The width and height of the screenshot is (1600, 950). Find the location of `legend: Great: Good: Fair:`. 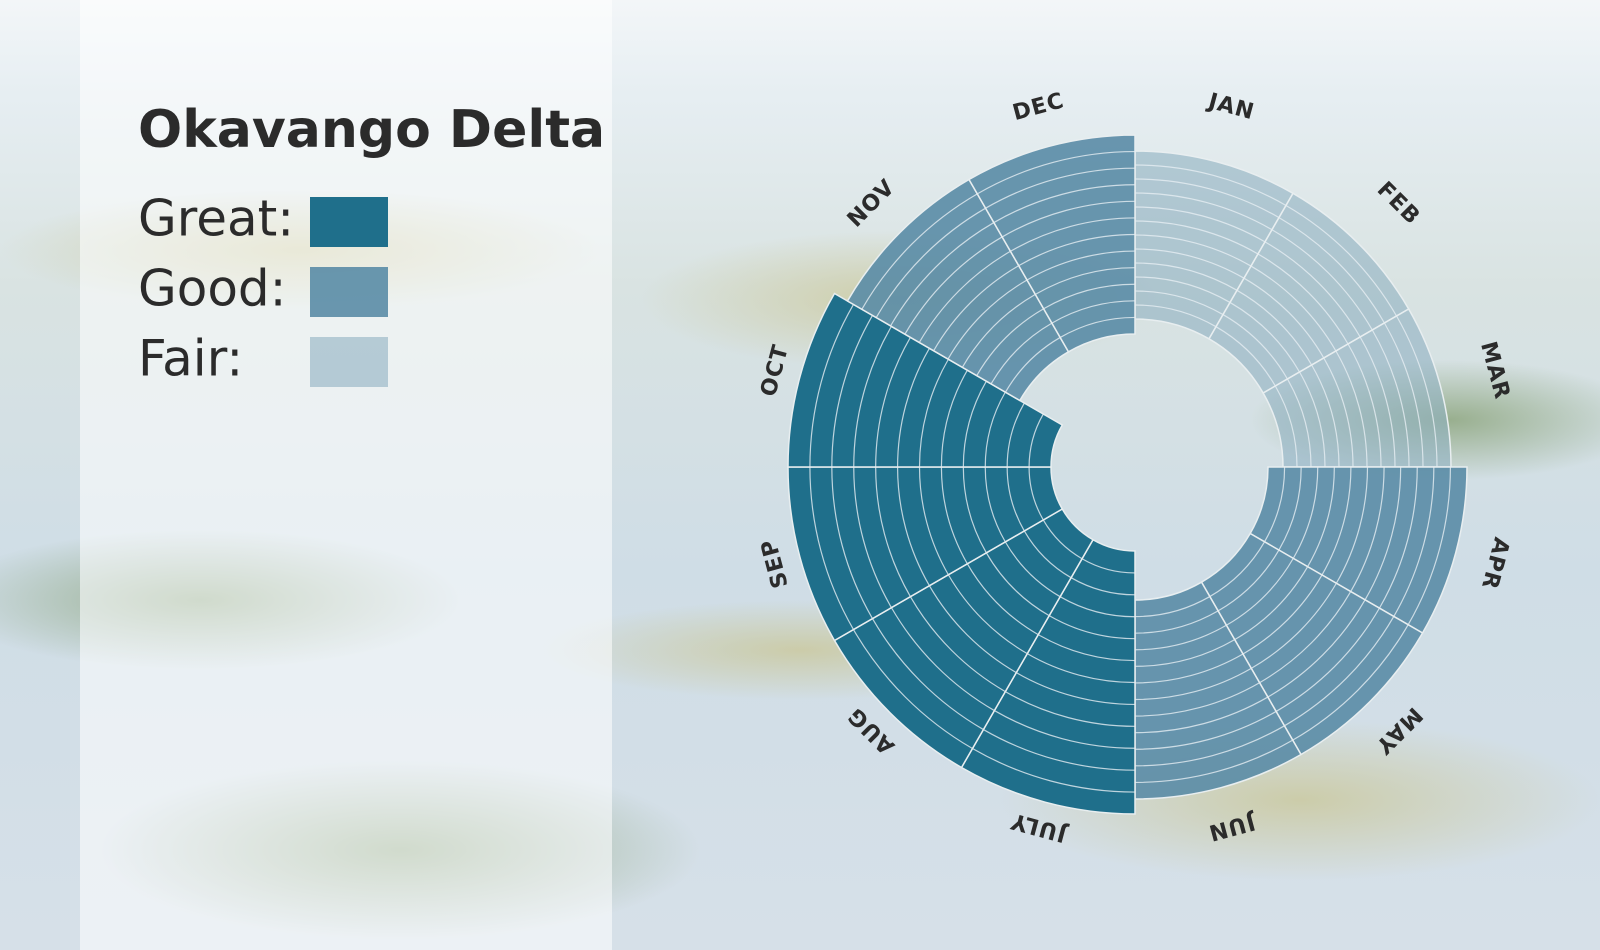

legend: Great: Good: Fair: is located at coordinates (263, 289).